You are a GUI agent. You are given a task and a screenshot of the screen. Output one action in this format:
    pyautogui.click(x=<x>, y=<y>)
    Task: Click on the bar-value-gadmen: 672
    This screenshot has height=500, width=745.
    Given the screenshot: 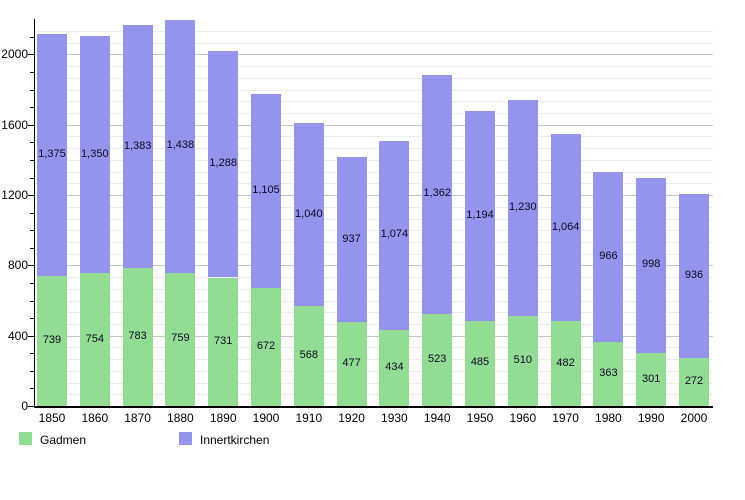 What is the action you would take?
    pyautogui.click(x=266, y=345)
    